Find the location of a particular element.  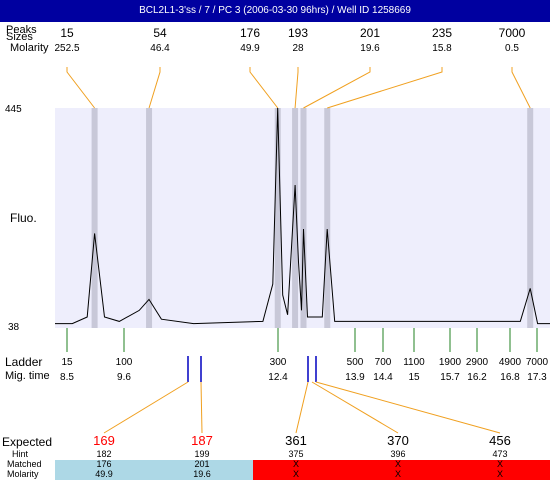

ladder-time-label: 15.7 is located at coordinates (450, 377).